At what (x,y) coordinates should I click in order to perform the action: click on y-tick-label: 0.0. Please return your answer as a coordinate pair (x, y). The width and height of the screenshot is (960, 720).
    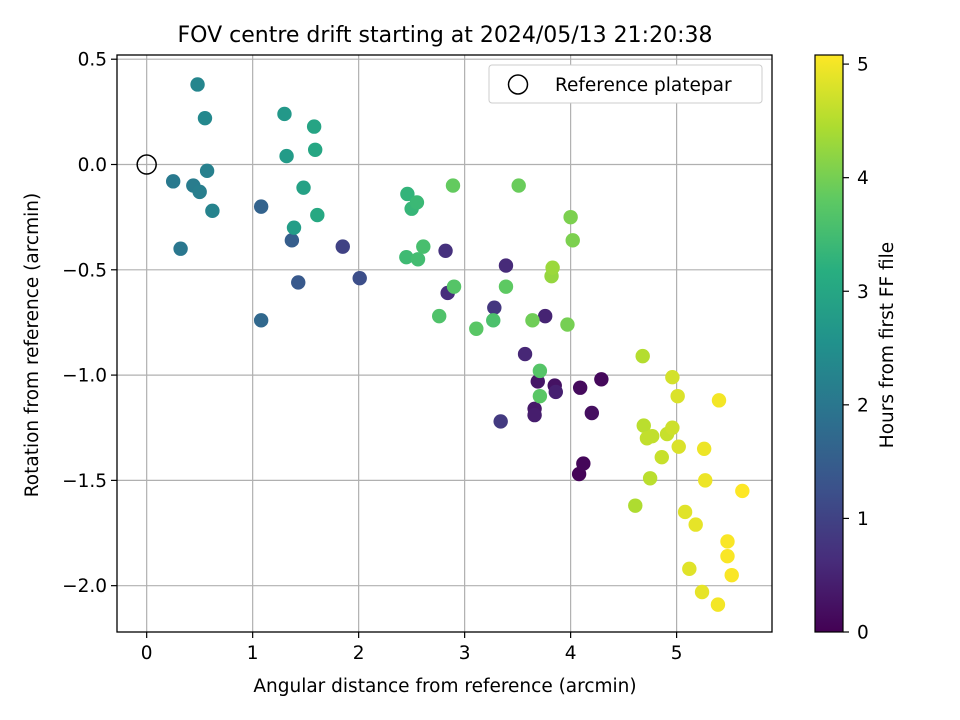
    Looking at the image, I should click on (92, 165).